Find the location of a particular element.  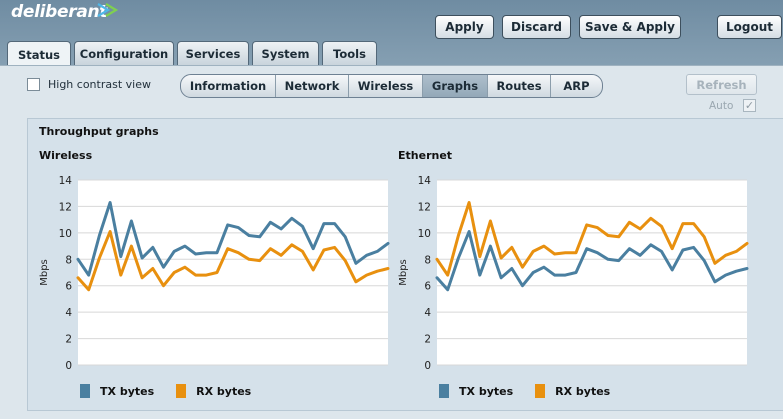

wireless-chart-title: Wireless is located at coordinates (66, 155).